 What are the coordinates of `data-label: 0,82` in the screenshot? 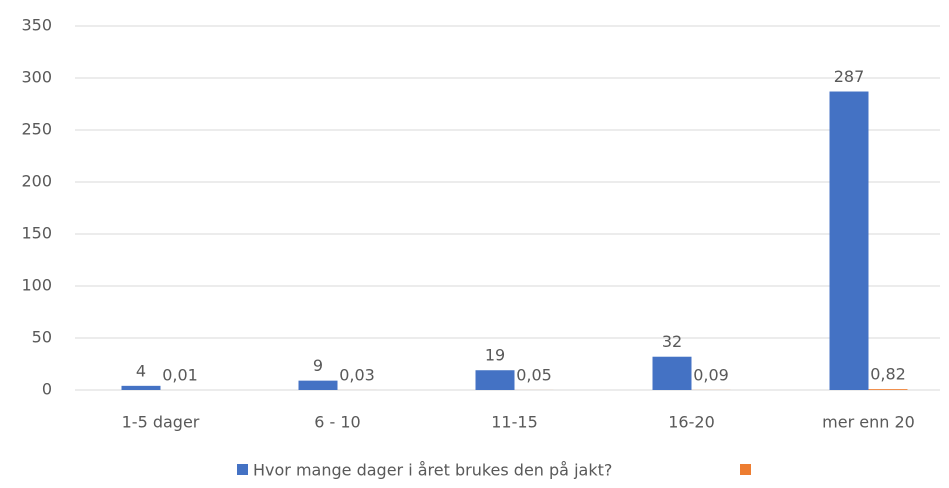 It's located at (888, 374).